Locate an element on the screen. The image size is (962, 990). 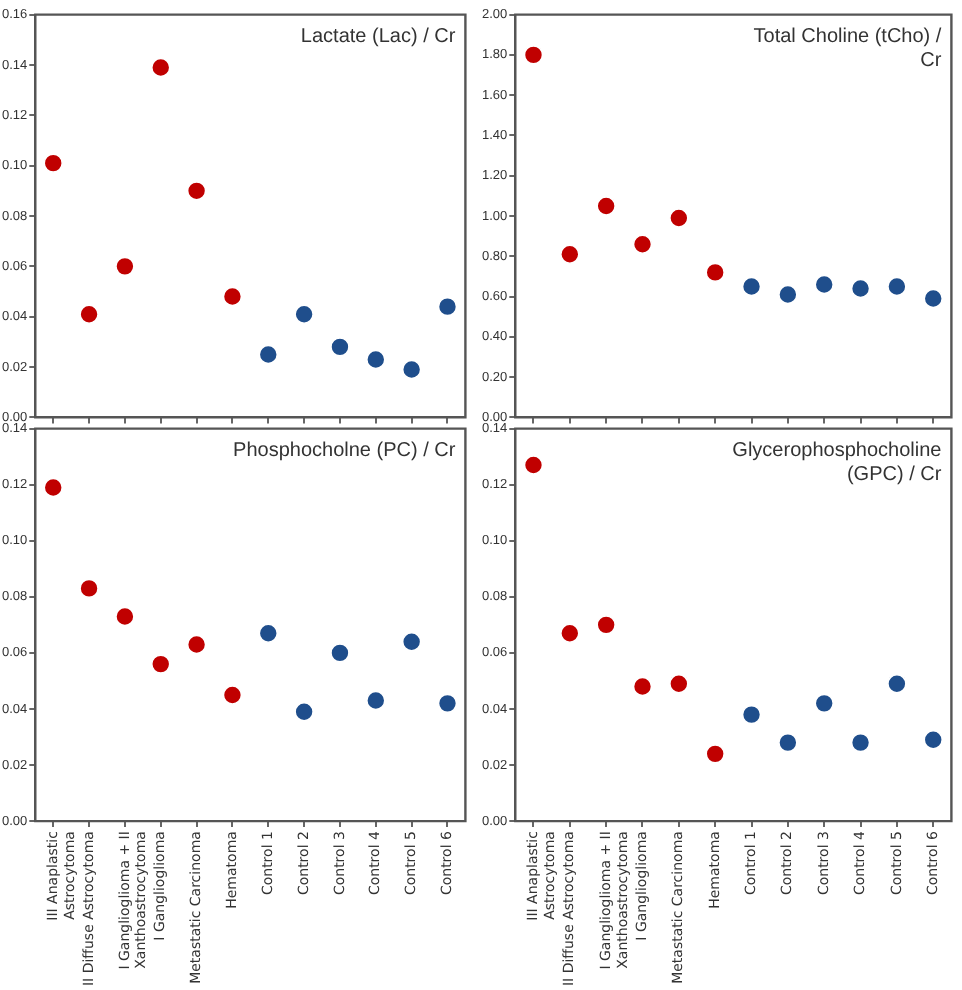
text: Glycerophosphocholine (GPC) / Cr is located at coordinates (837, 463).